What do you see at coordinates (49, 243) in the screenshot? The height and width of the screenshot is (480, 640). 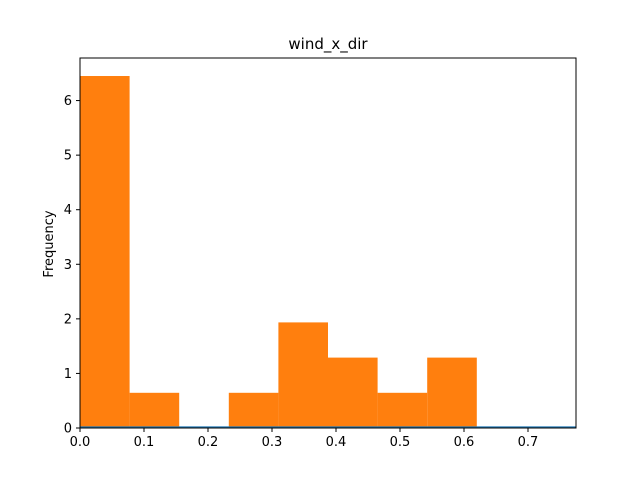 I see `y-axis-label: Frequency` at bounding box center [49, 243].